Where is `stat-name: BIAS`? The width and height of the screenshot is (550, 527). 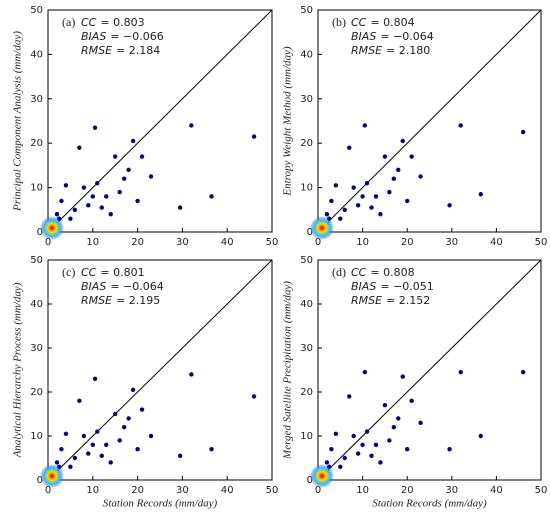 stat-name: BIAS is located at coordinates (363, 286).